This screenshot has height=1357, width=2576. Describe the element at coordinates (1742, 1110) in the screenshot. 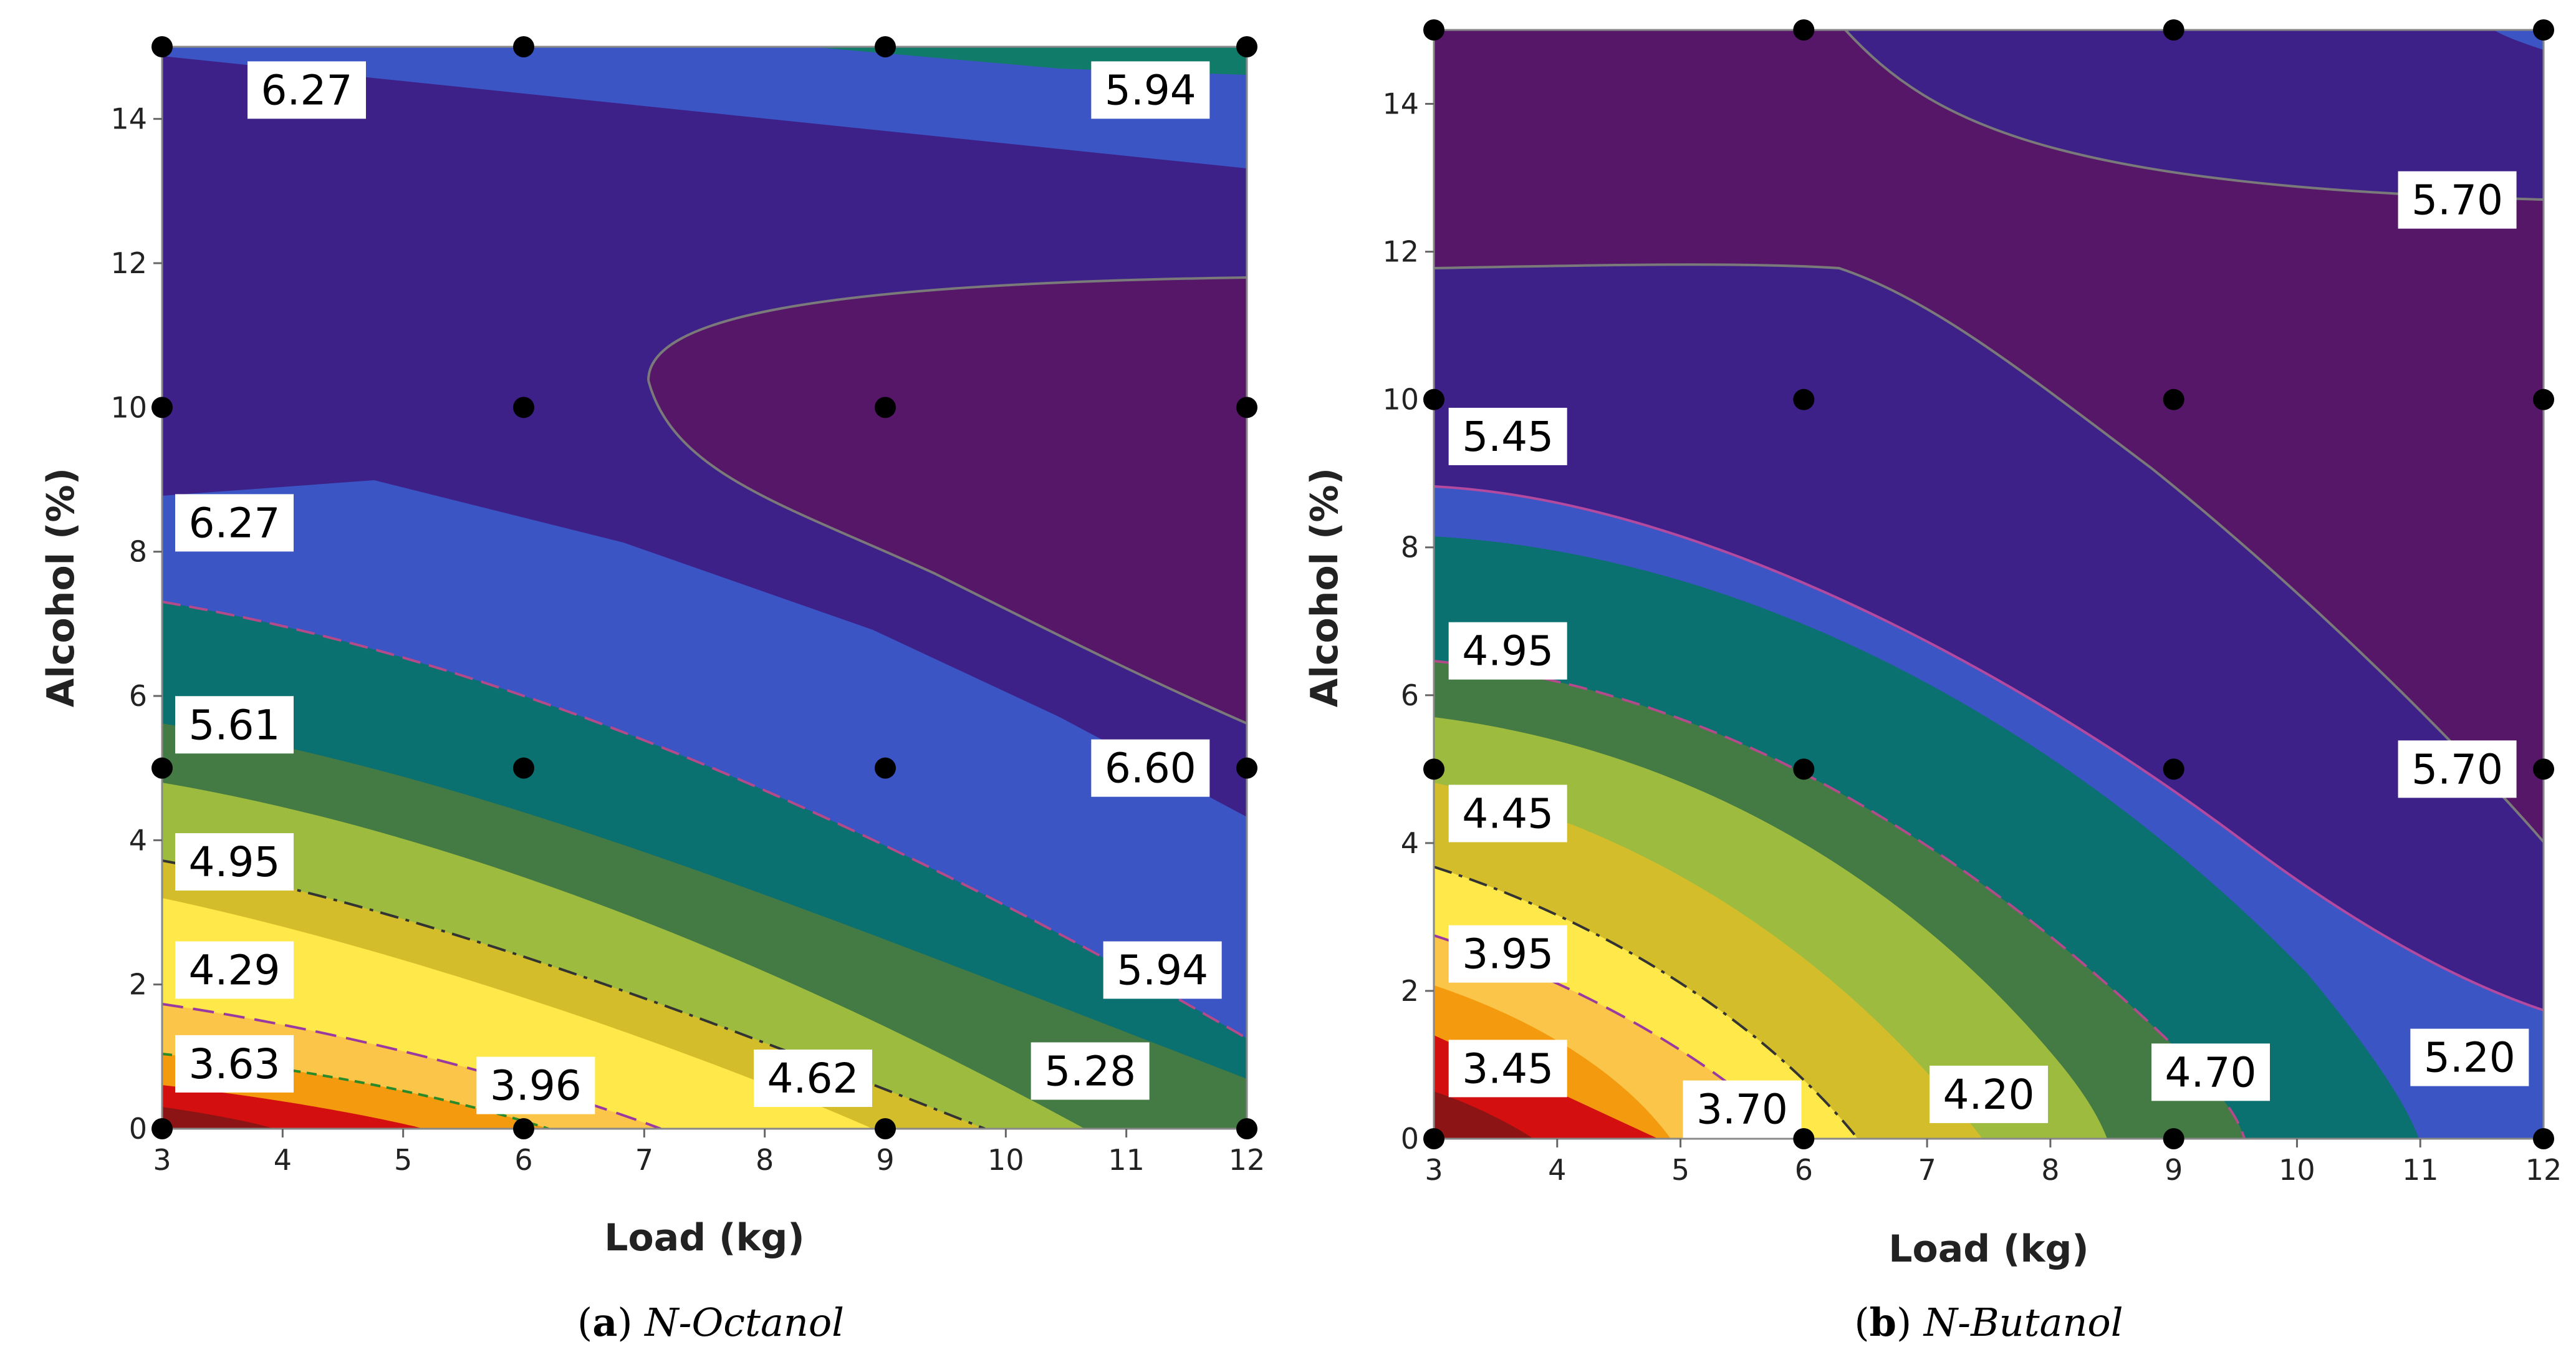

I see `panel-b-contour-label-text: 3.70` at that location.